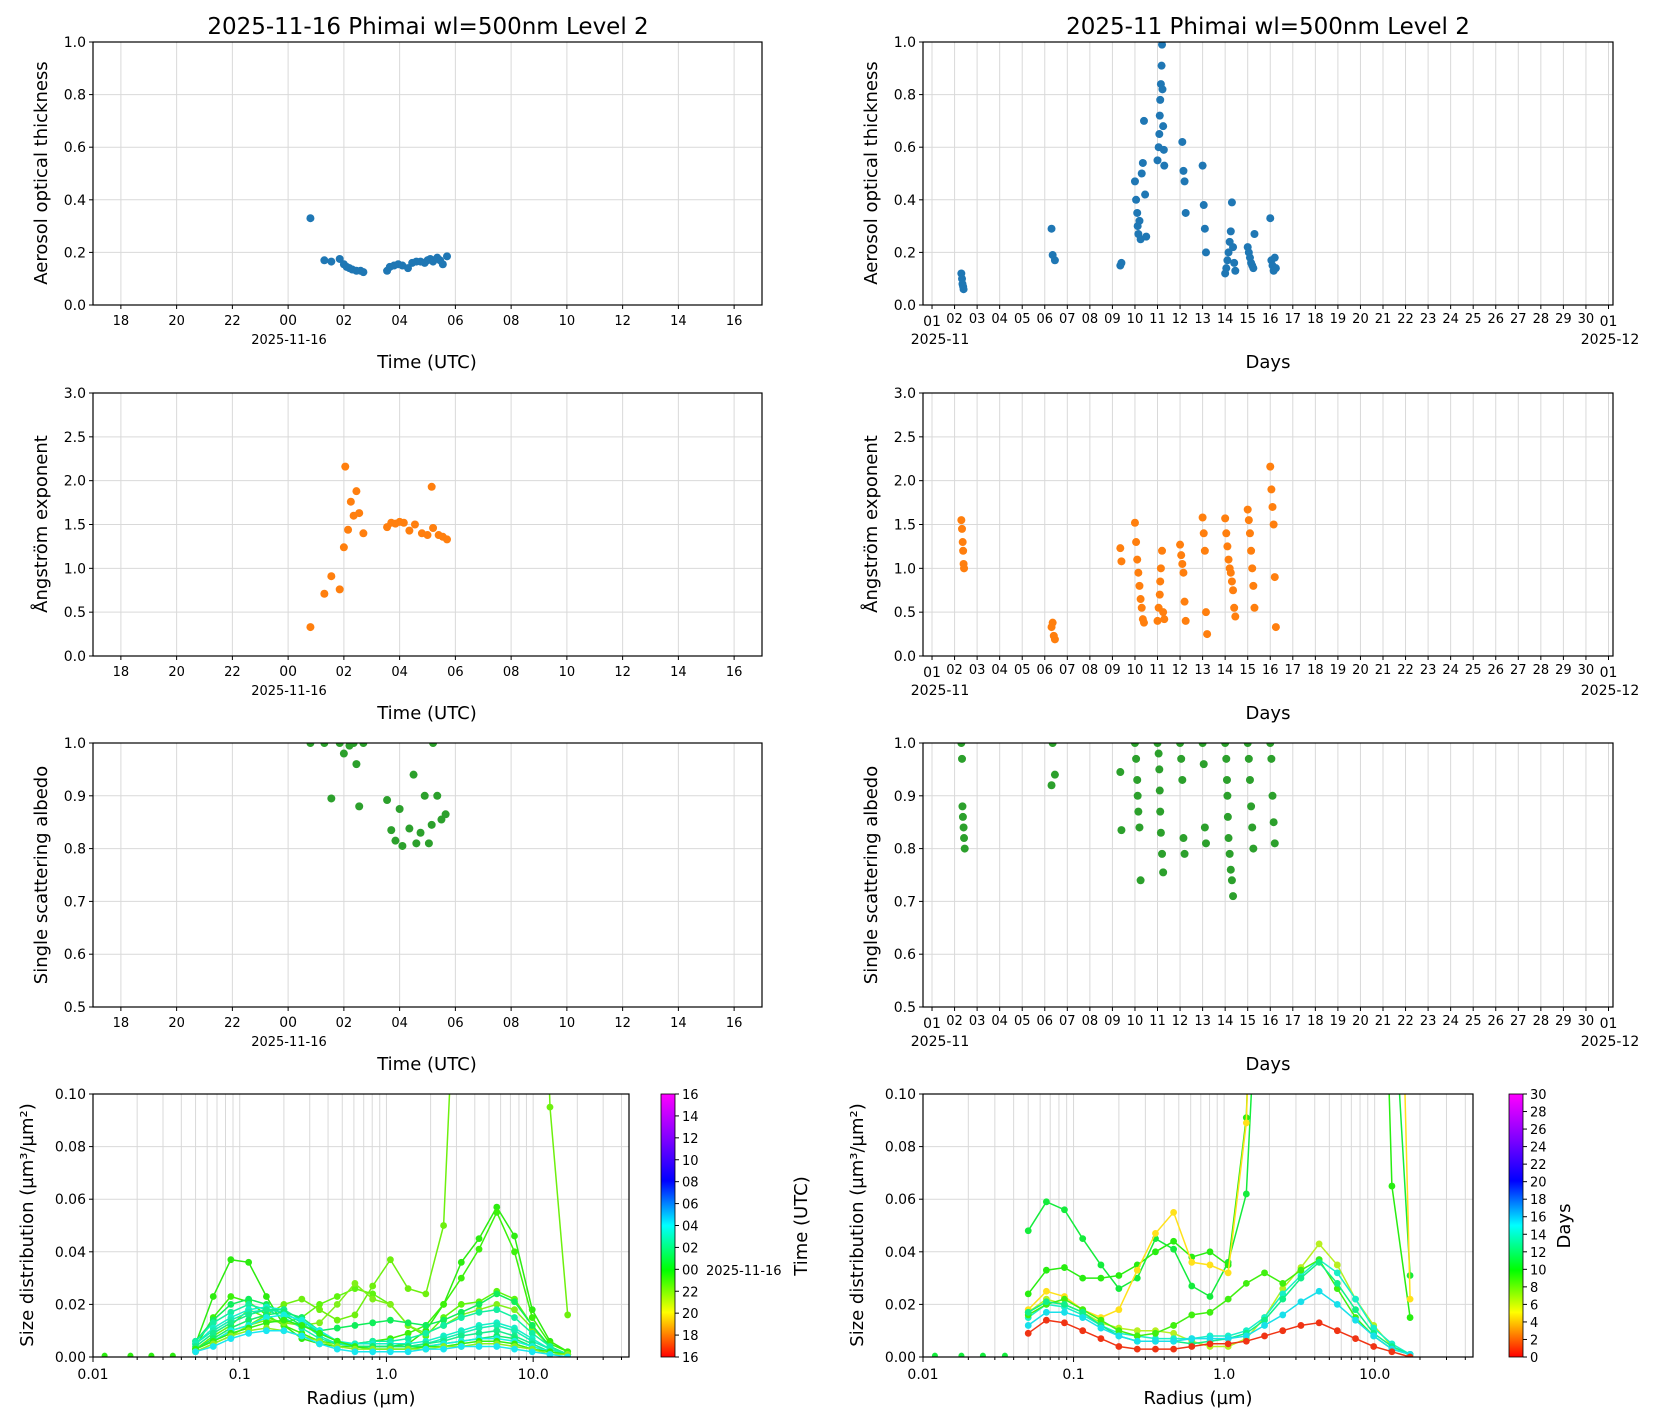 This screenshot has height=1420, width=1654. I want to click on x-tick-label: 0.1, so click(240, 1375).